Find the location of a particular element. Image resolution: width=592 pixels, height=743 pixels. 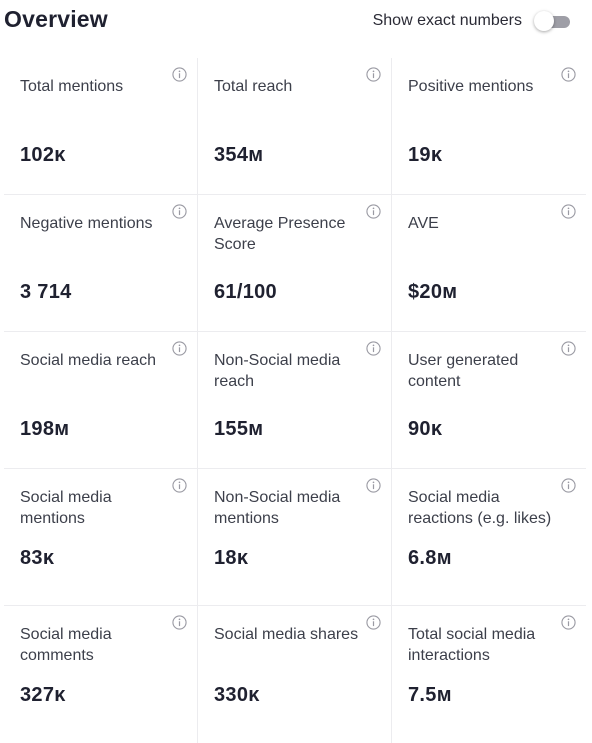

metric-value: 354ᴍ is located at coordinates (239, 155).